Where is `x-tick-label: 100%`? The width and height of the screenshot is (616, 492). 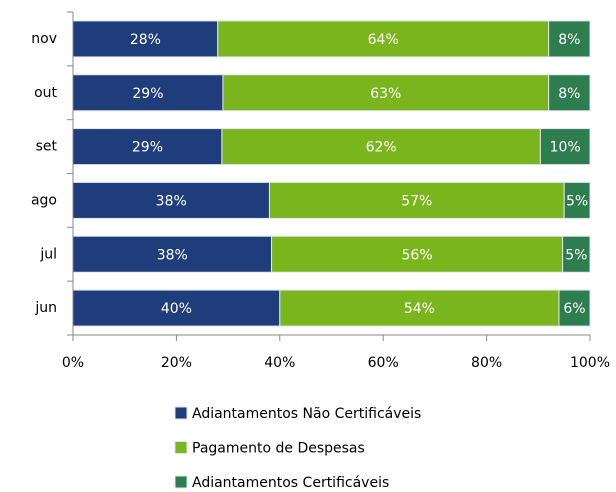
x-tick-label: 100% is located at coordinates (590, 363).